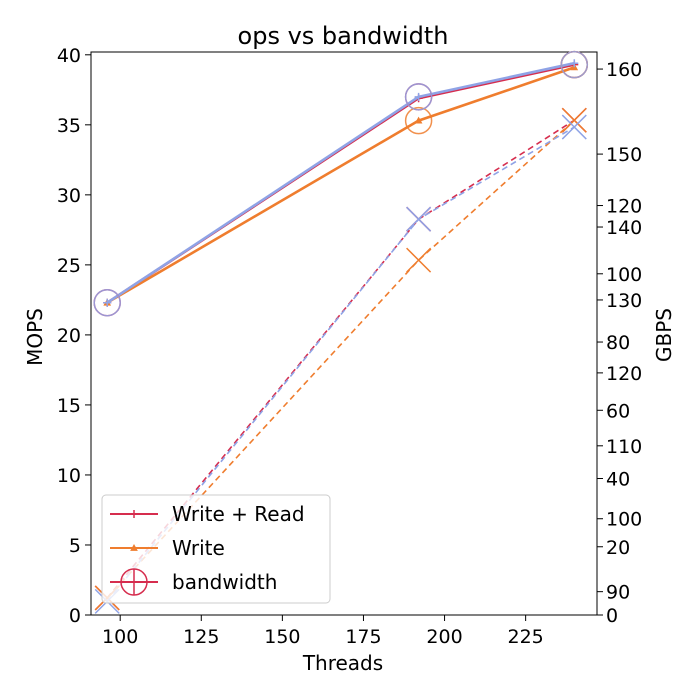 This screenshot has width=700, height=700. I want to click on y-tick-label-right-b: 100, so click(624, 520).